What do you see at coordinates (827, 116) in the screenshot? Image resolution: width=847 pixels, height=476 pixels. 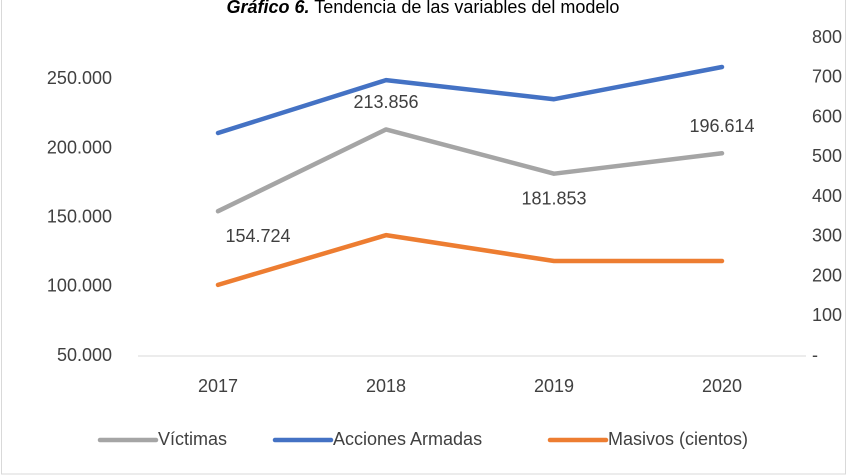 I see `y2-tick-label: 600` at bounding box center [827, 116].